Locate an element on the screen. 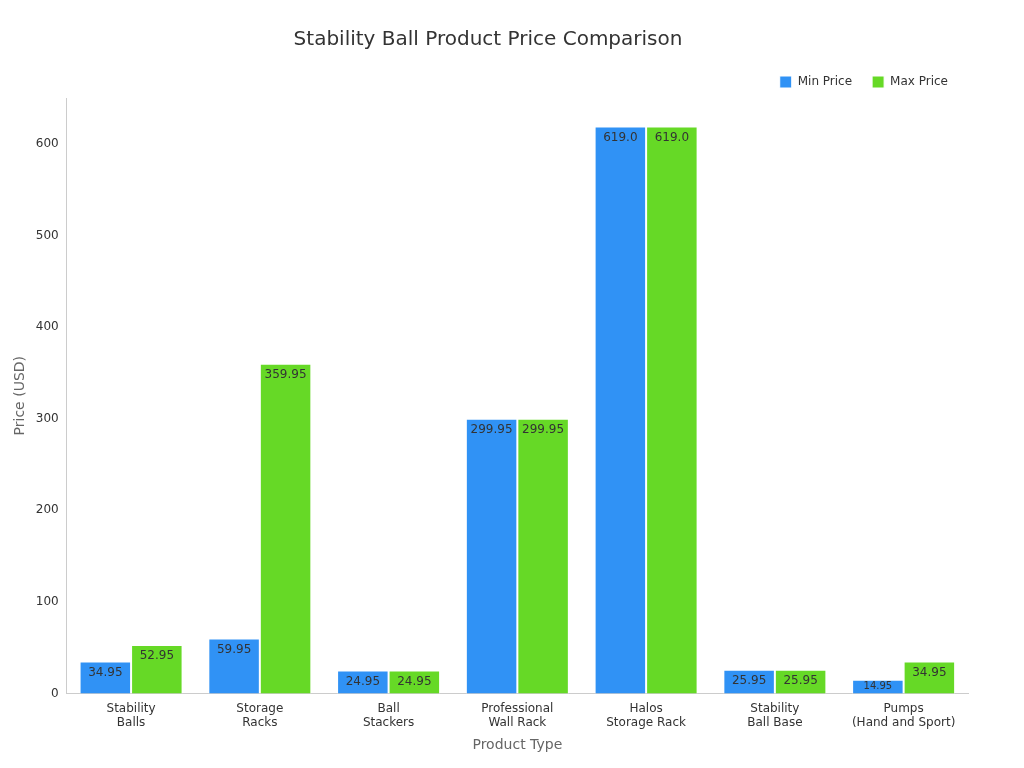 The height and width of the screenshot is (768, 1024). x-axis-title: Product Type is located at coordinates (517, 744).